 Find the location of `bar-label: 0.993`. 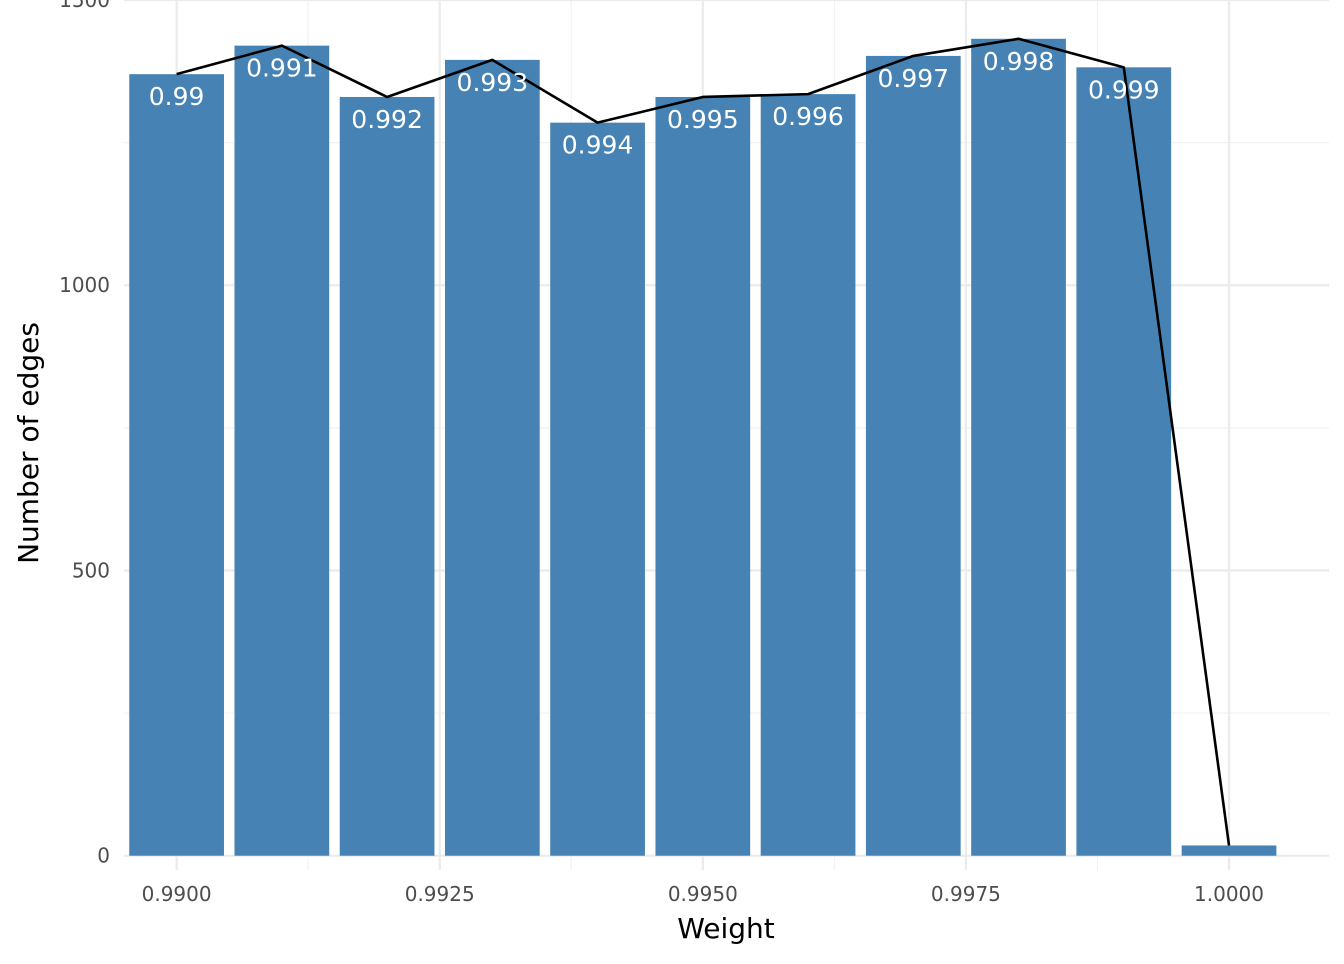

bar-label: 0.993 is located at coordinates (493, 82).